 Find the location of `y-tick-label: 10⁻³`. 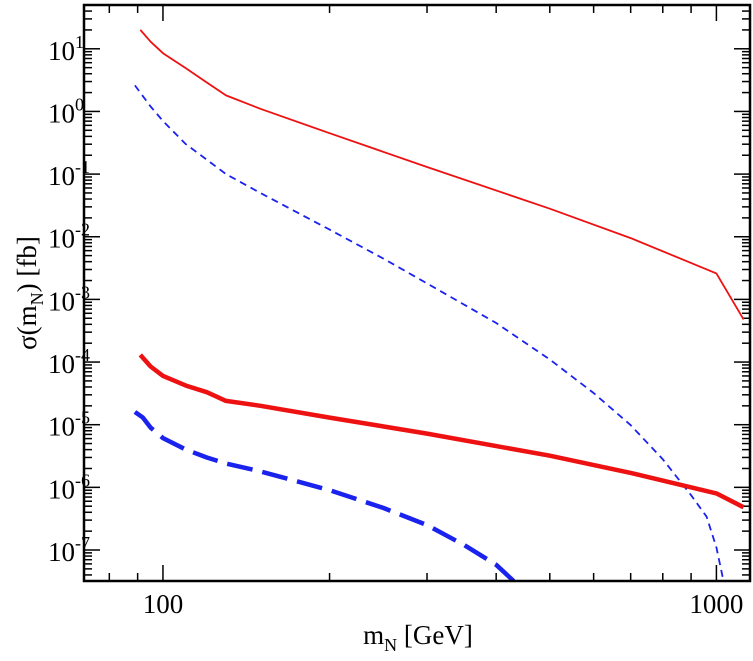

y-tick-label: 10⁻³ is located at coordinates (69, 299).